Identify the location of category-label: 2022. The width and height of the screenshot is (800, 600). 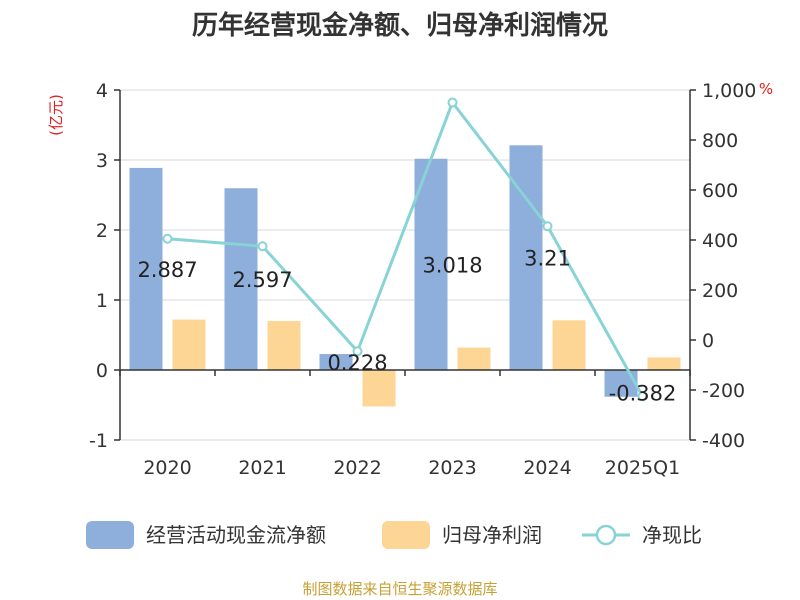
(357, 468).